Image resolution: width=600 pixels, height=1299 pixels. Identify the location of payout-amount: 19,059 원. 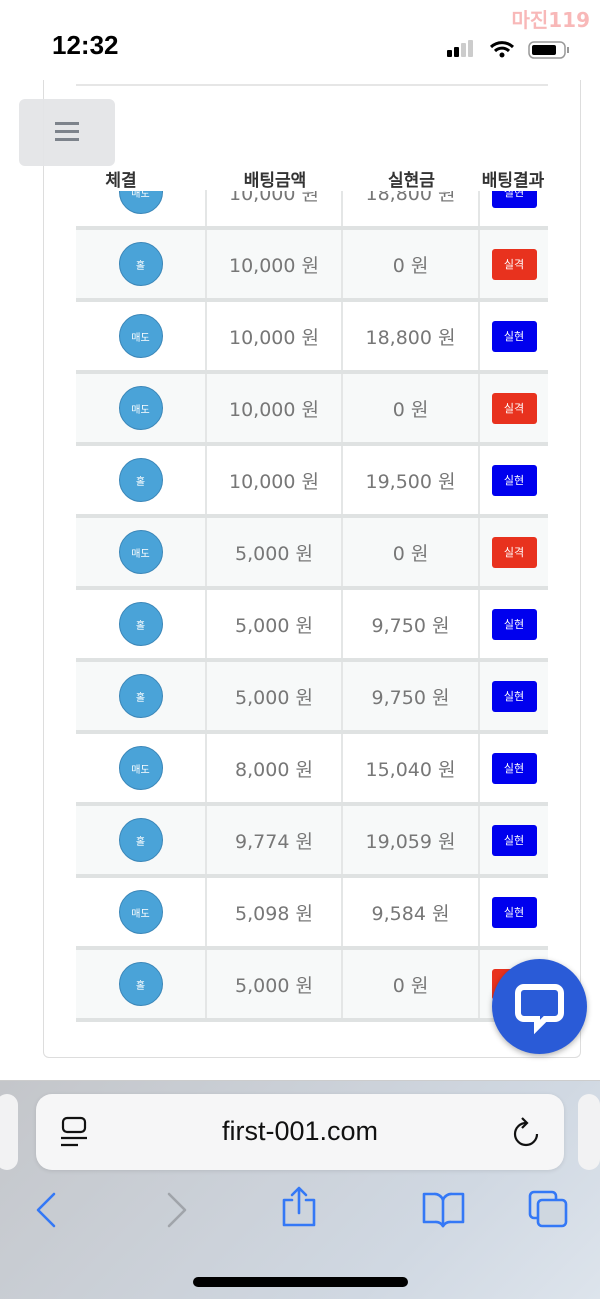
(411, 840).